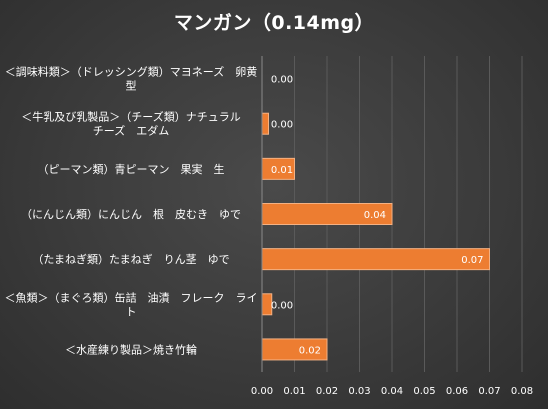 The width and height of the screenshot is (548, 409). Describe the element at coordinates (327, 391) in the screenshot. I see `x-tick-label: 0.02` at that location.